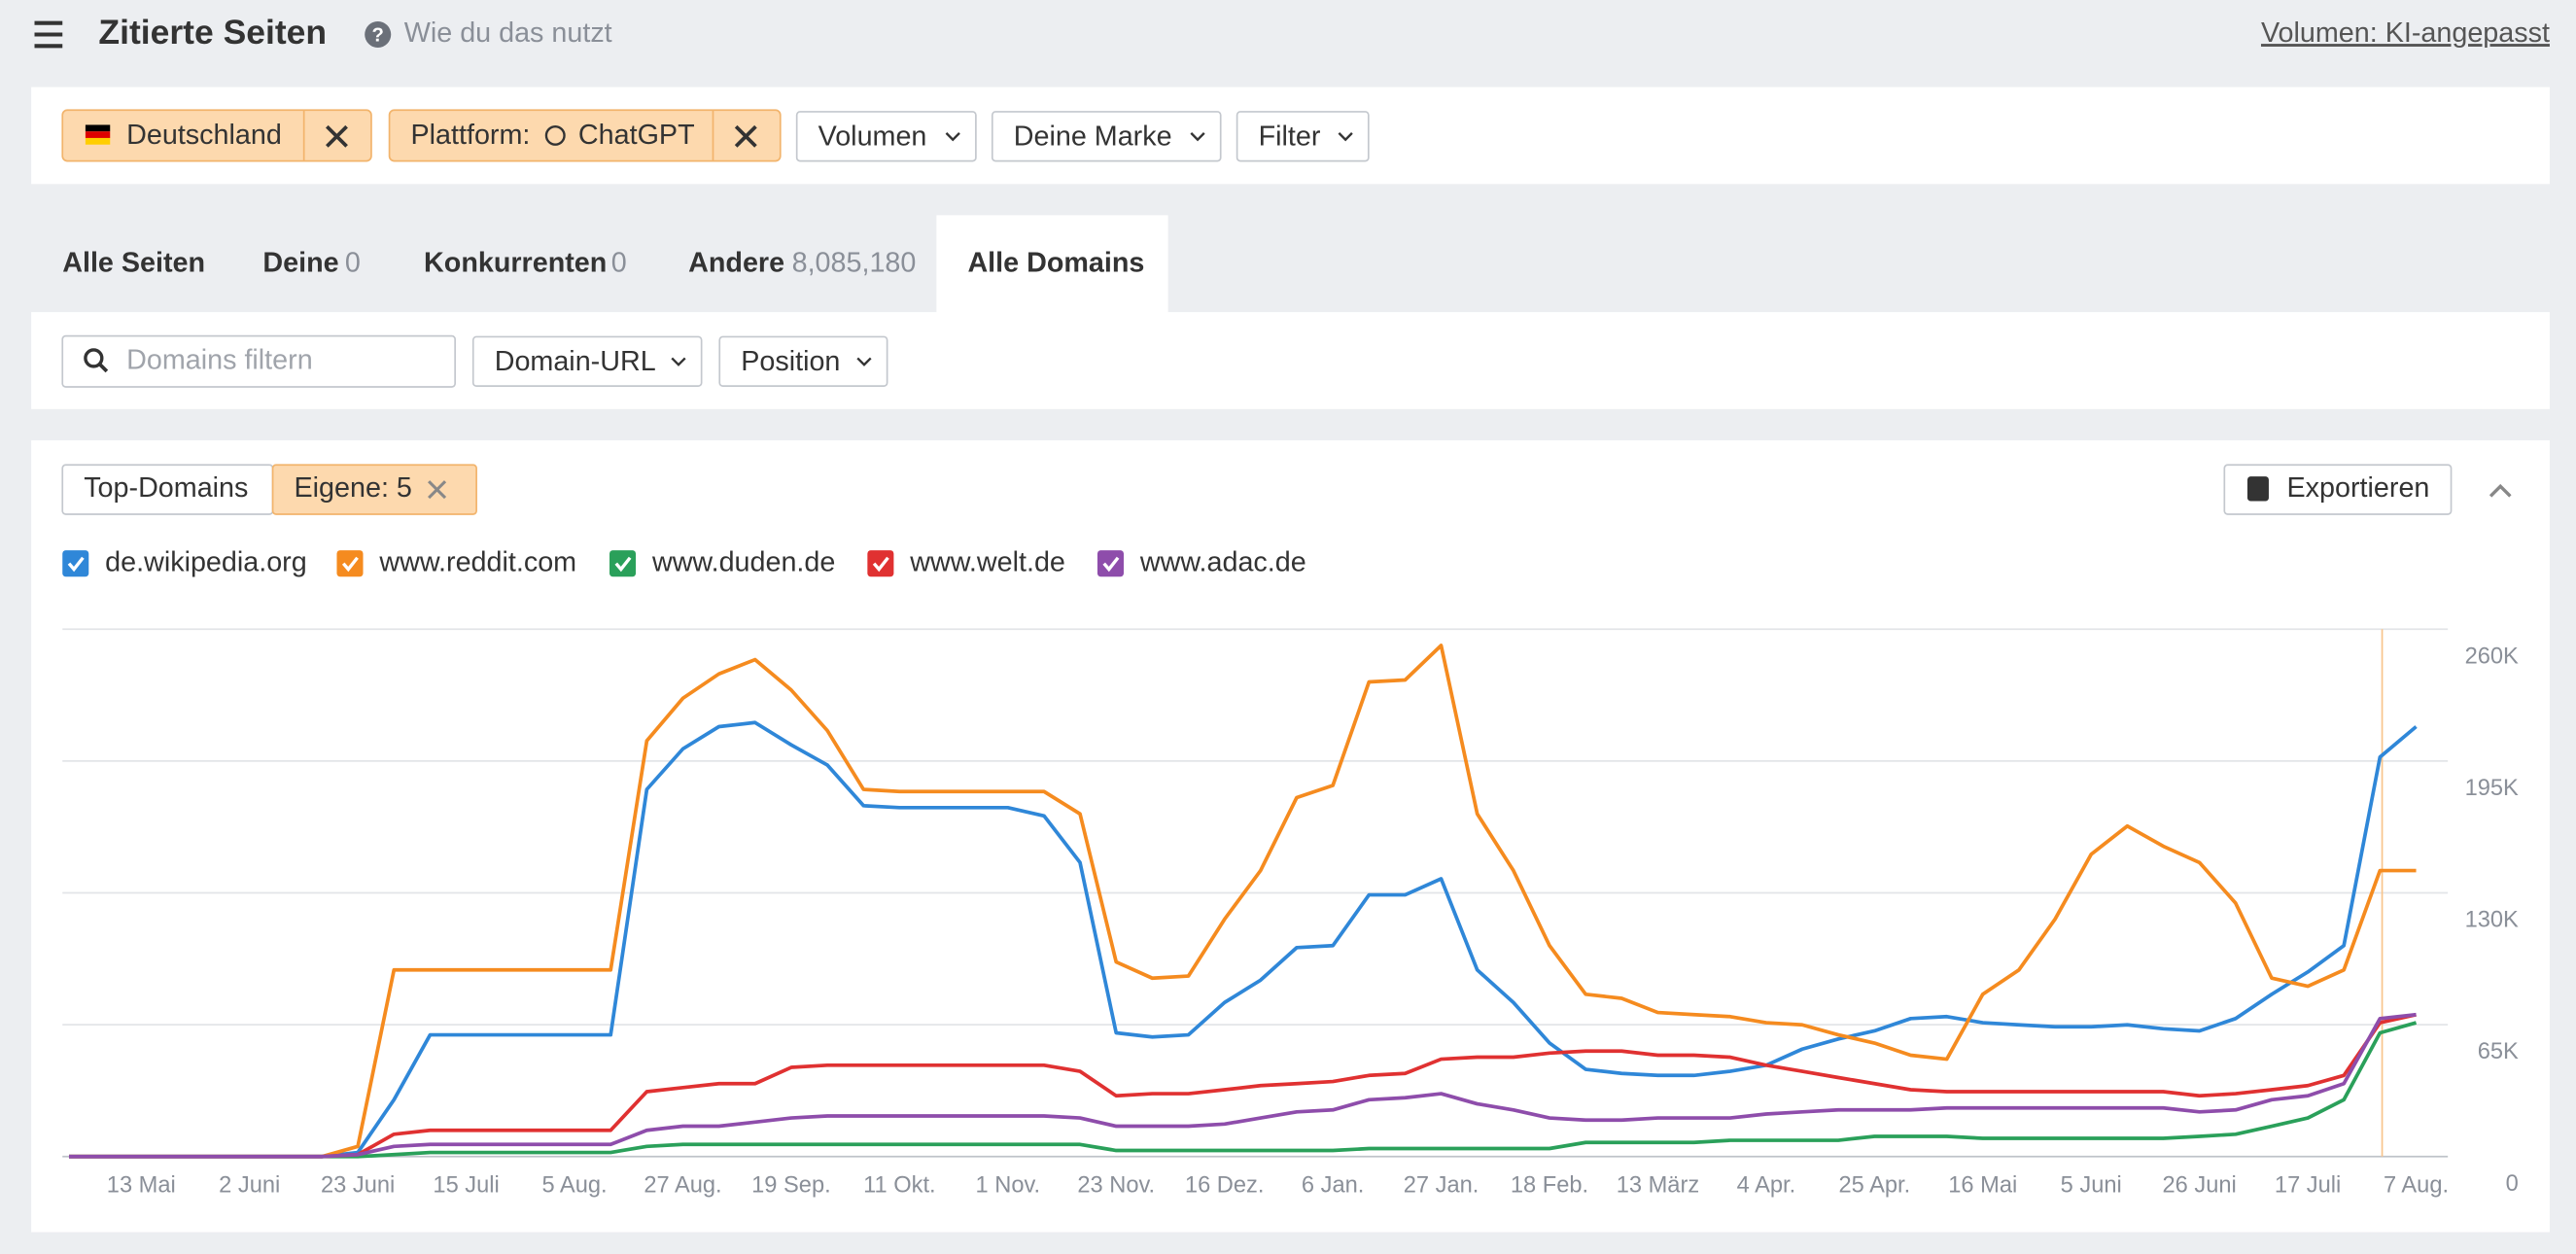 This screenshot has width=2576, height=1254. I want to click on platform-label: Plattform:, so click(471, 135).